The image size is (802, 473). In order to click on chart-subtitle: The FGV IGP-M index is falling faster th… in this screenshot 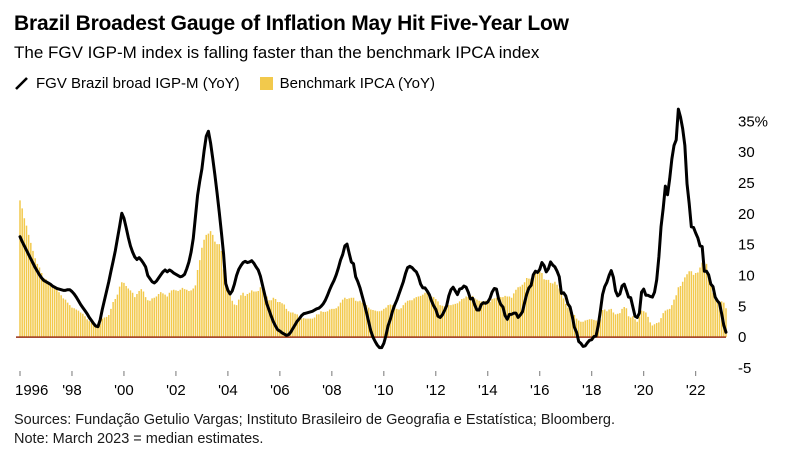, I will do `click(277, 52)`.